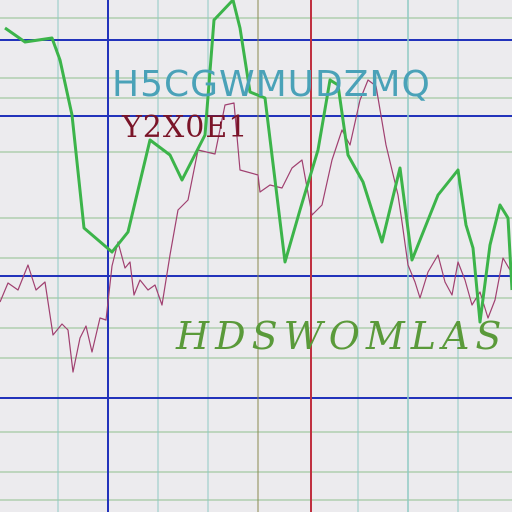 This screenshot has width=512, height=512. What do you see at coordinates (271, 84) in the screenshot?
I see `text-label-1: H5CGWMUDZMQ` at bounding box center [271, 84].